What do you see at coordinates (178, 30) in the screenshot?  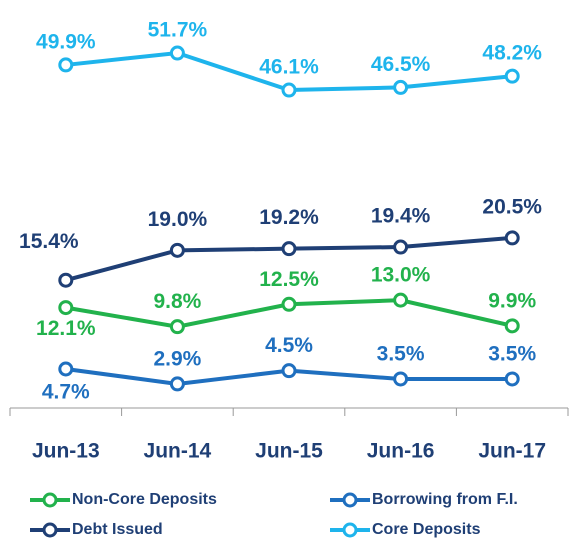 I see `data-label: 51.7%` at bounding box center [178, 30].